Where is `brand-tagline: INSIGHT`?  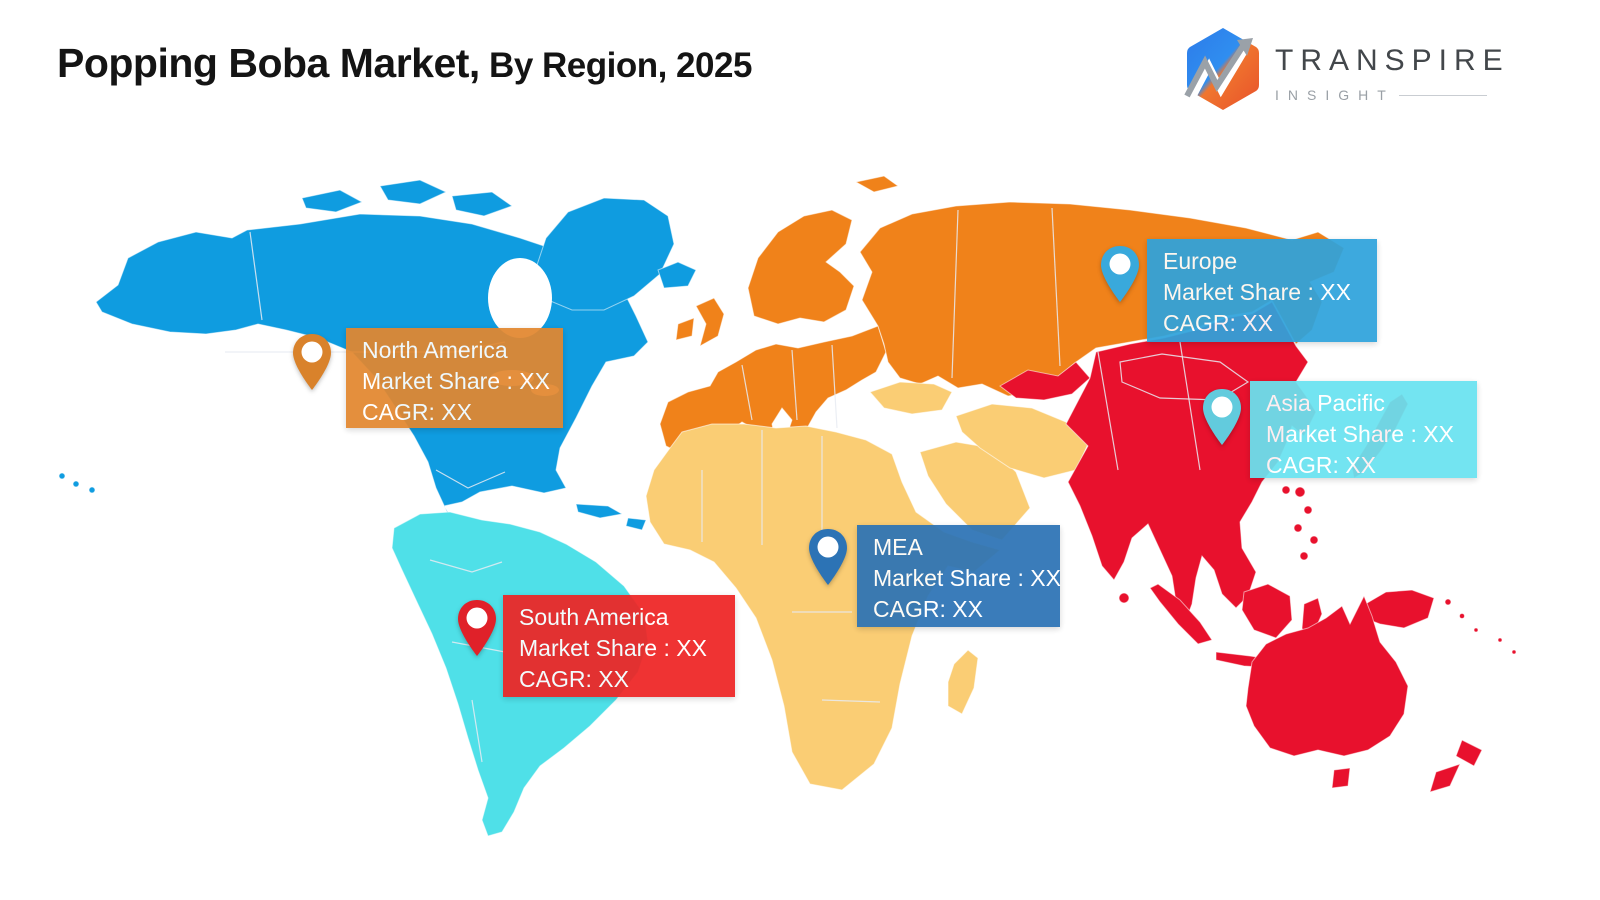
brand-tagline: INSIGHT is located at coordinates (1335, 95).